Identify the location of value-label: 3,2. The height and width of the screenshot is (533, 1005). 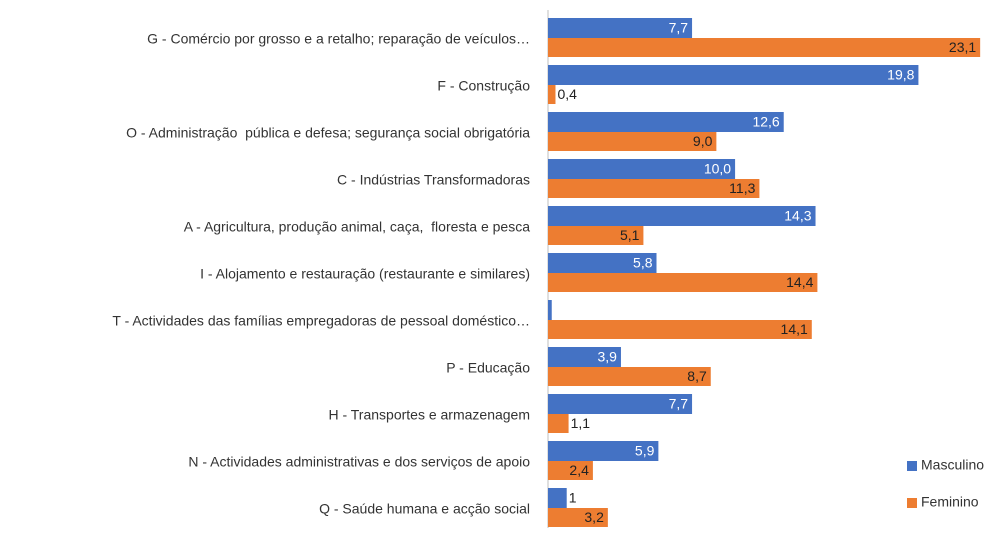
(594, 517).